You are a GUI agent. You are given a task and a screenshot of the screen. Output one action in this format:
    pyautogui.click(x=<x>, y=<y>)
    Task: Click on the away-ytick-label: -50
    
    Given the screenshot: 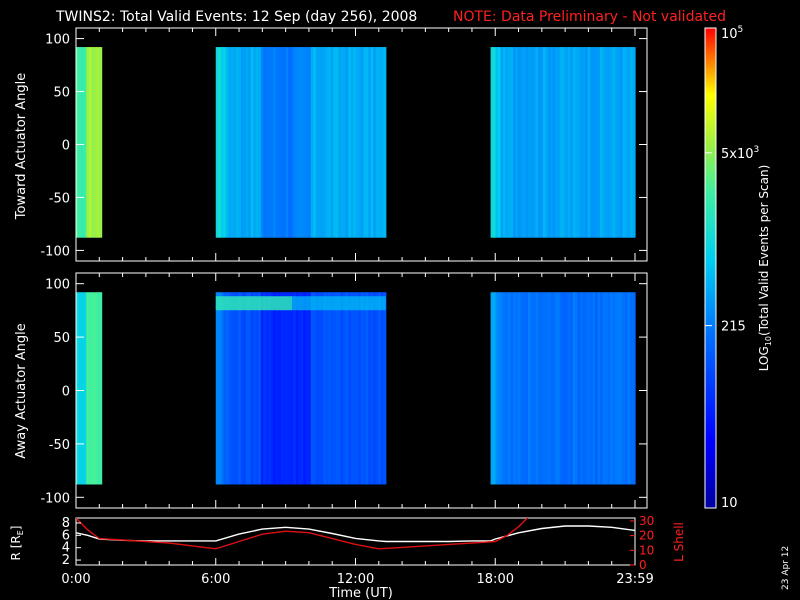 What is the action you would take?
    pyautogui.click(x=59, y=445)
    